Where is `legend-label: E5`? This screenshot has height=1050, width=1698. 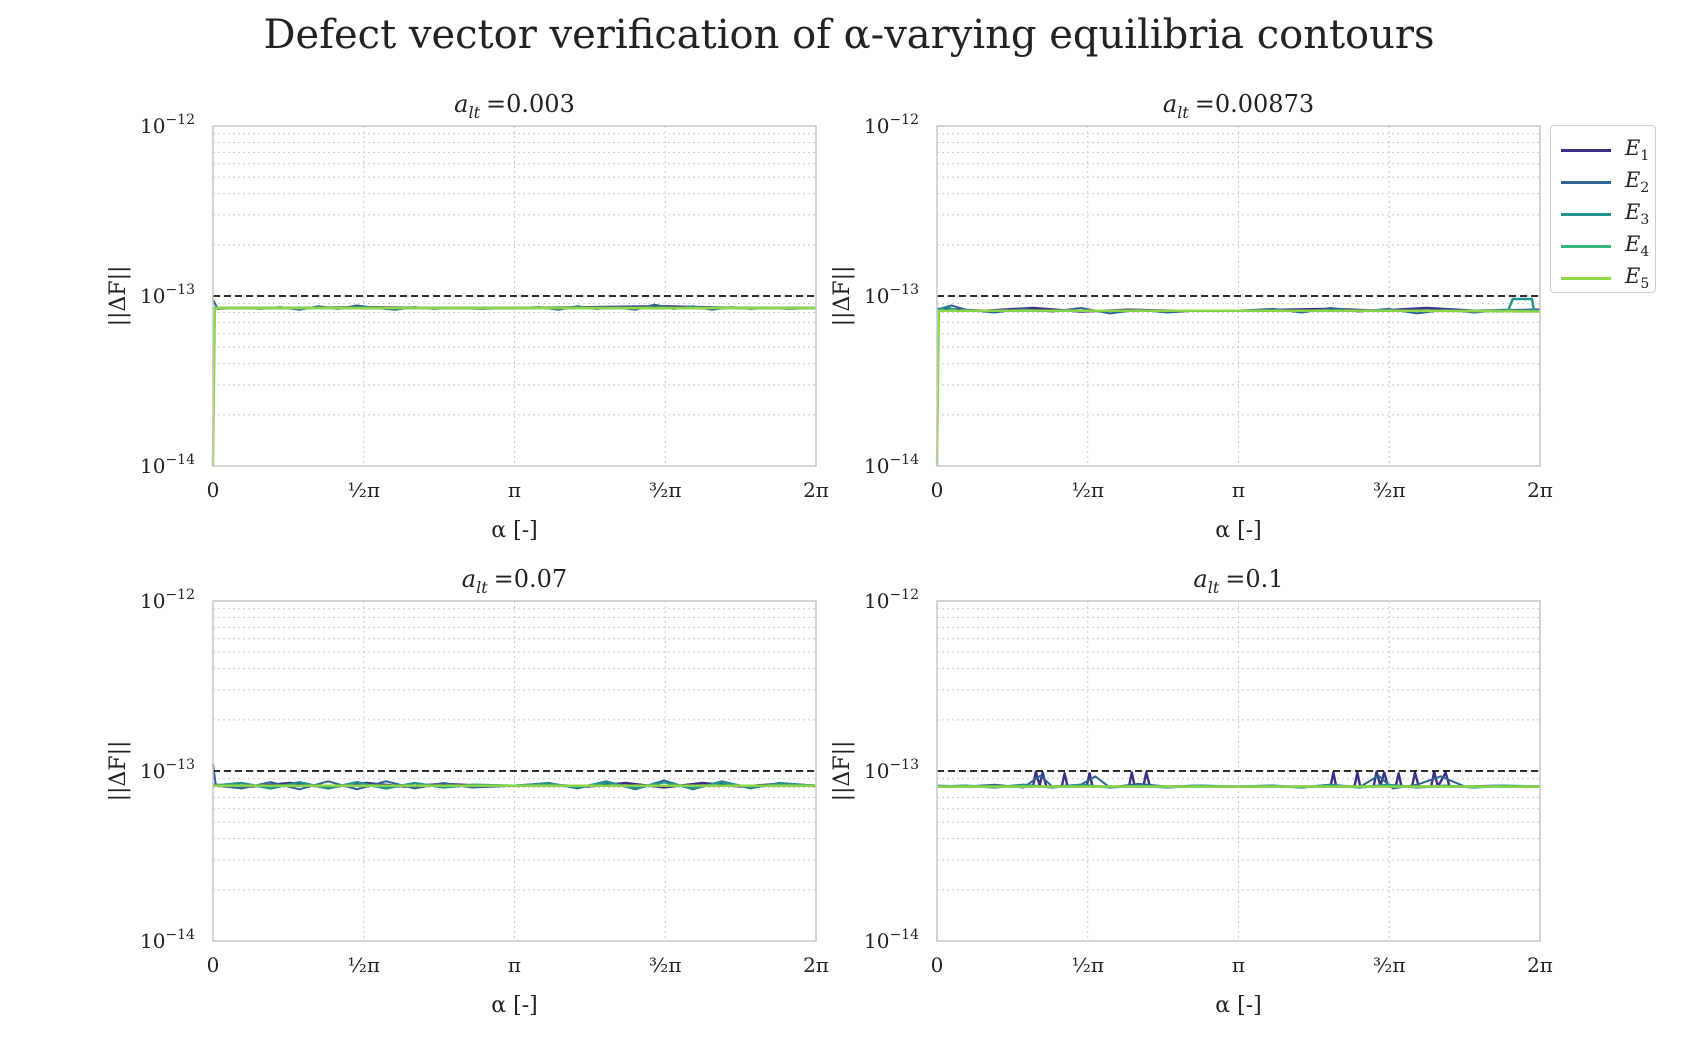
legend-label: E5 is located at coordinates (1637, 278).